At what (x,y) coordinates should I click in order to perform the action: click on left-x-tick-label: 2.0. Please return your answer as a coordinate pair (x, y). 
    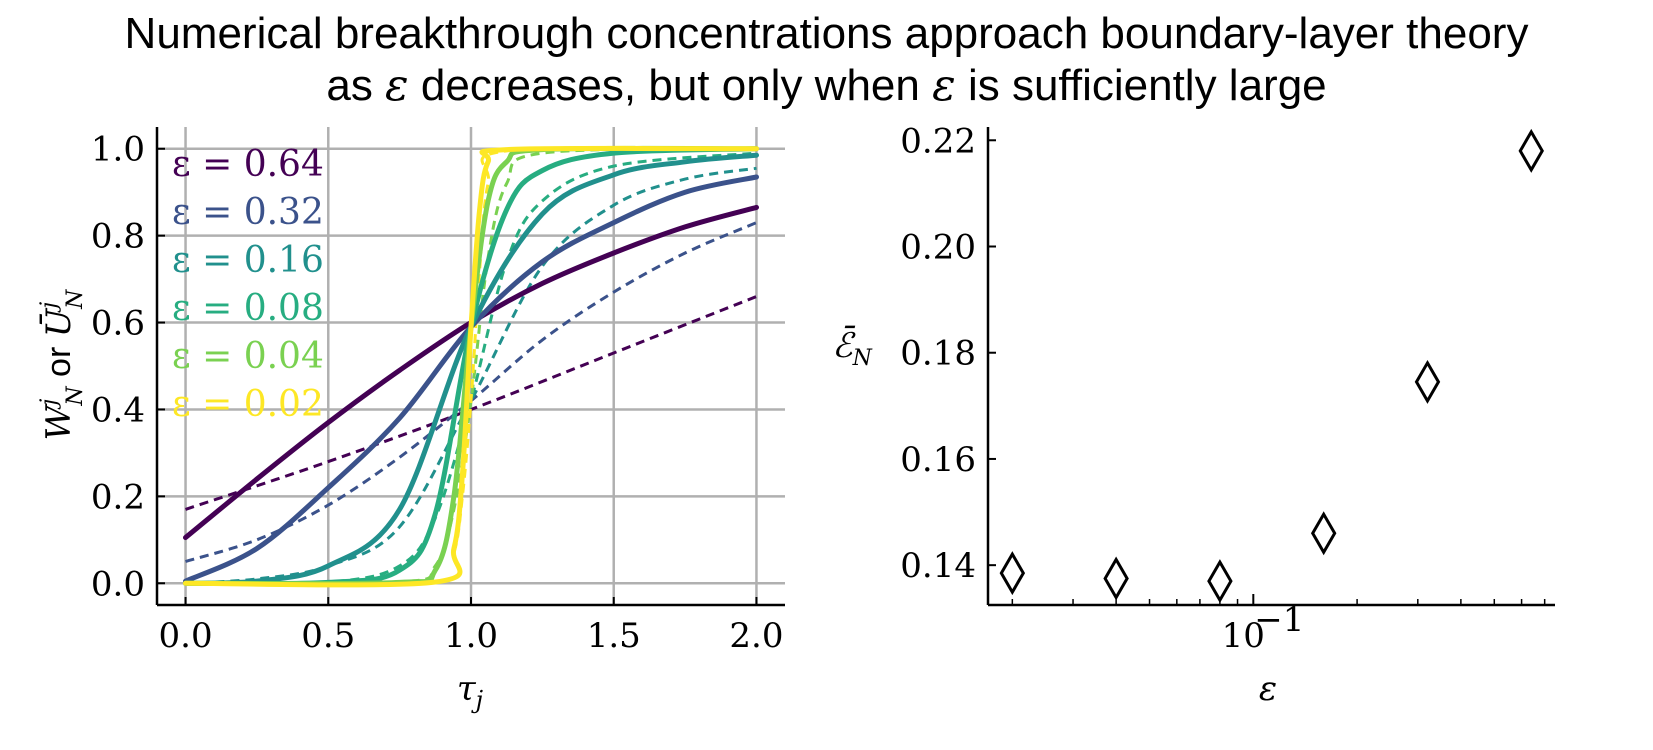
    Looking at the image, I should click on (756, 636).